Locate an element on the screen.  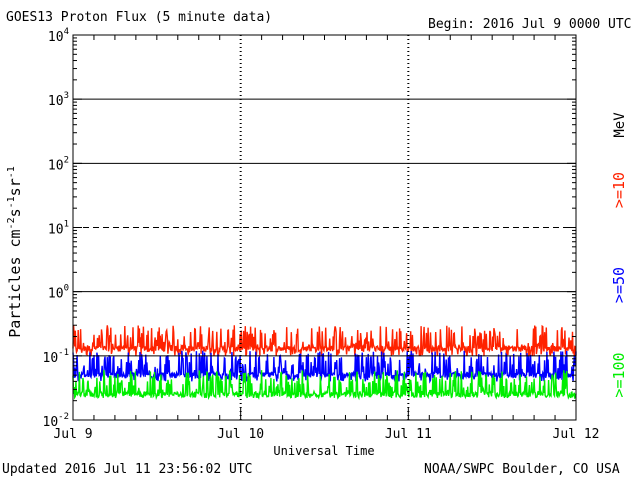
y-tick-label: 10³ is located at coordinates (58, 100).